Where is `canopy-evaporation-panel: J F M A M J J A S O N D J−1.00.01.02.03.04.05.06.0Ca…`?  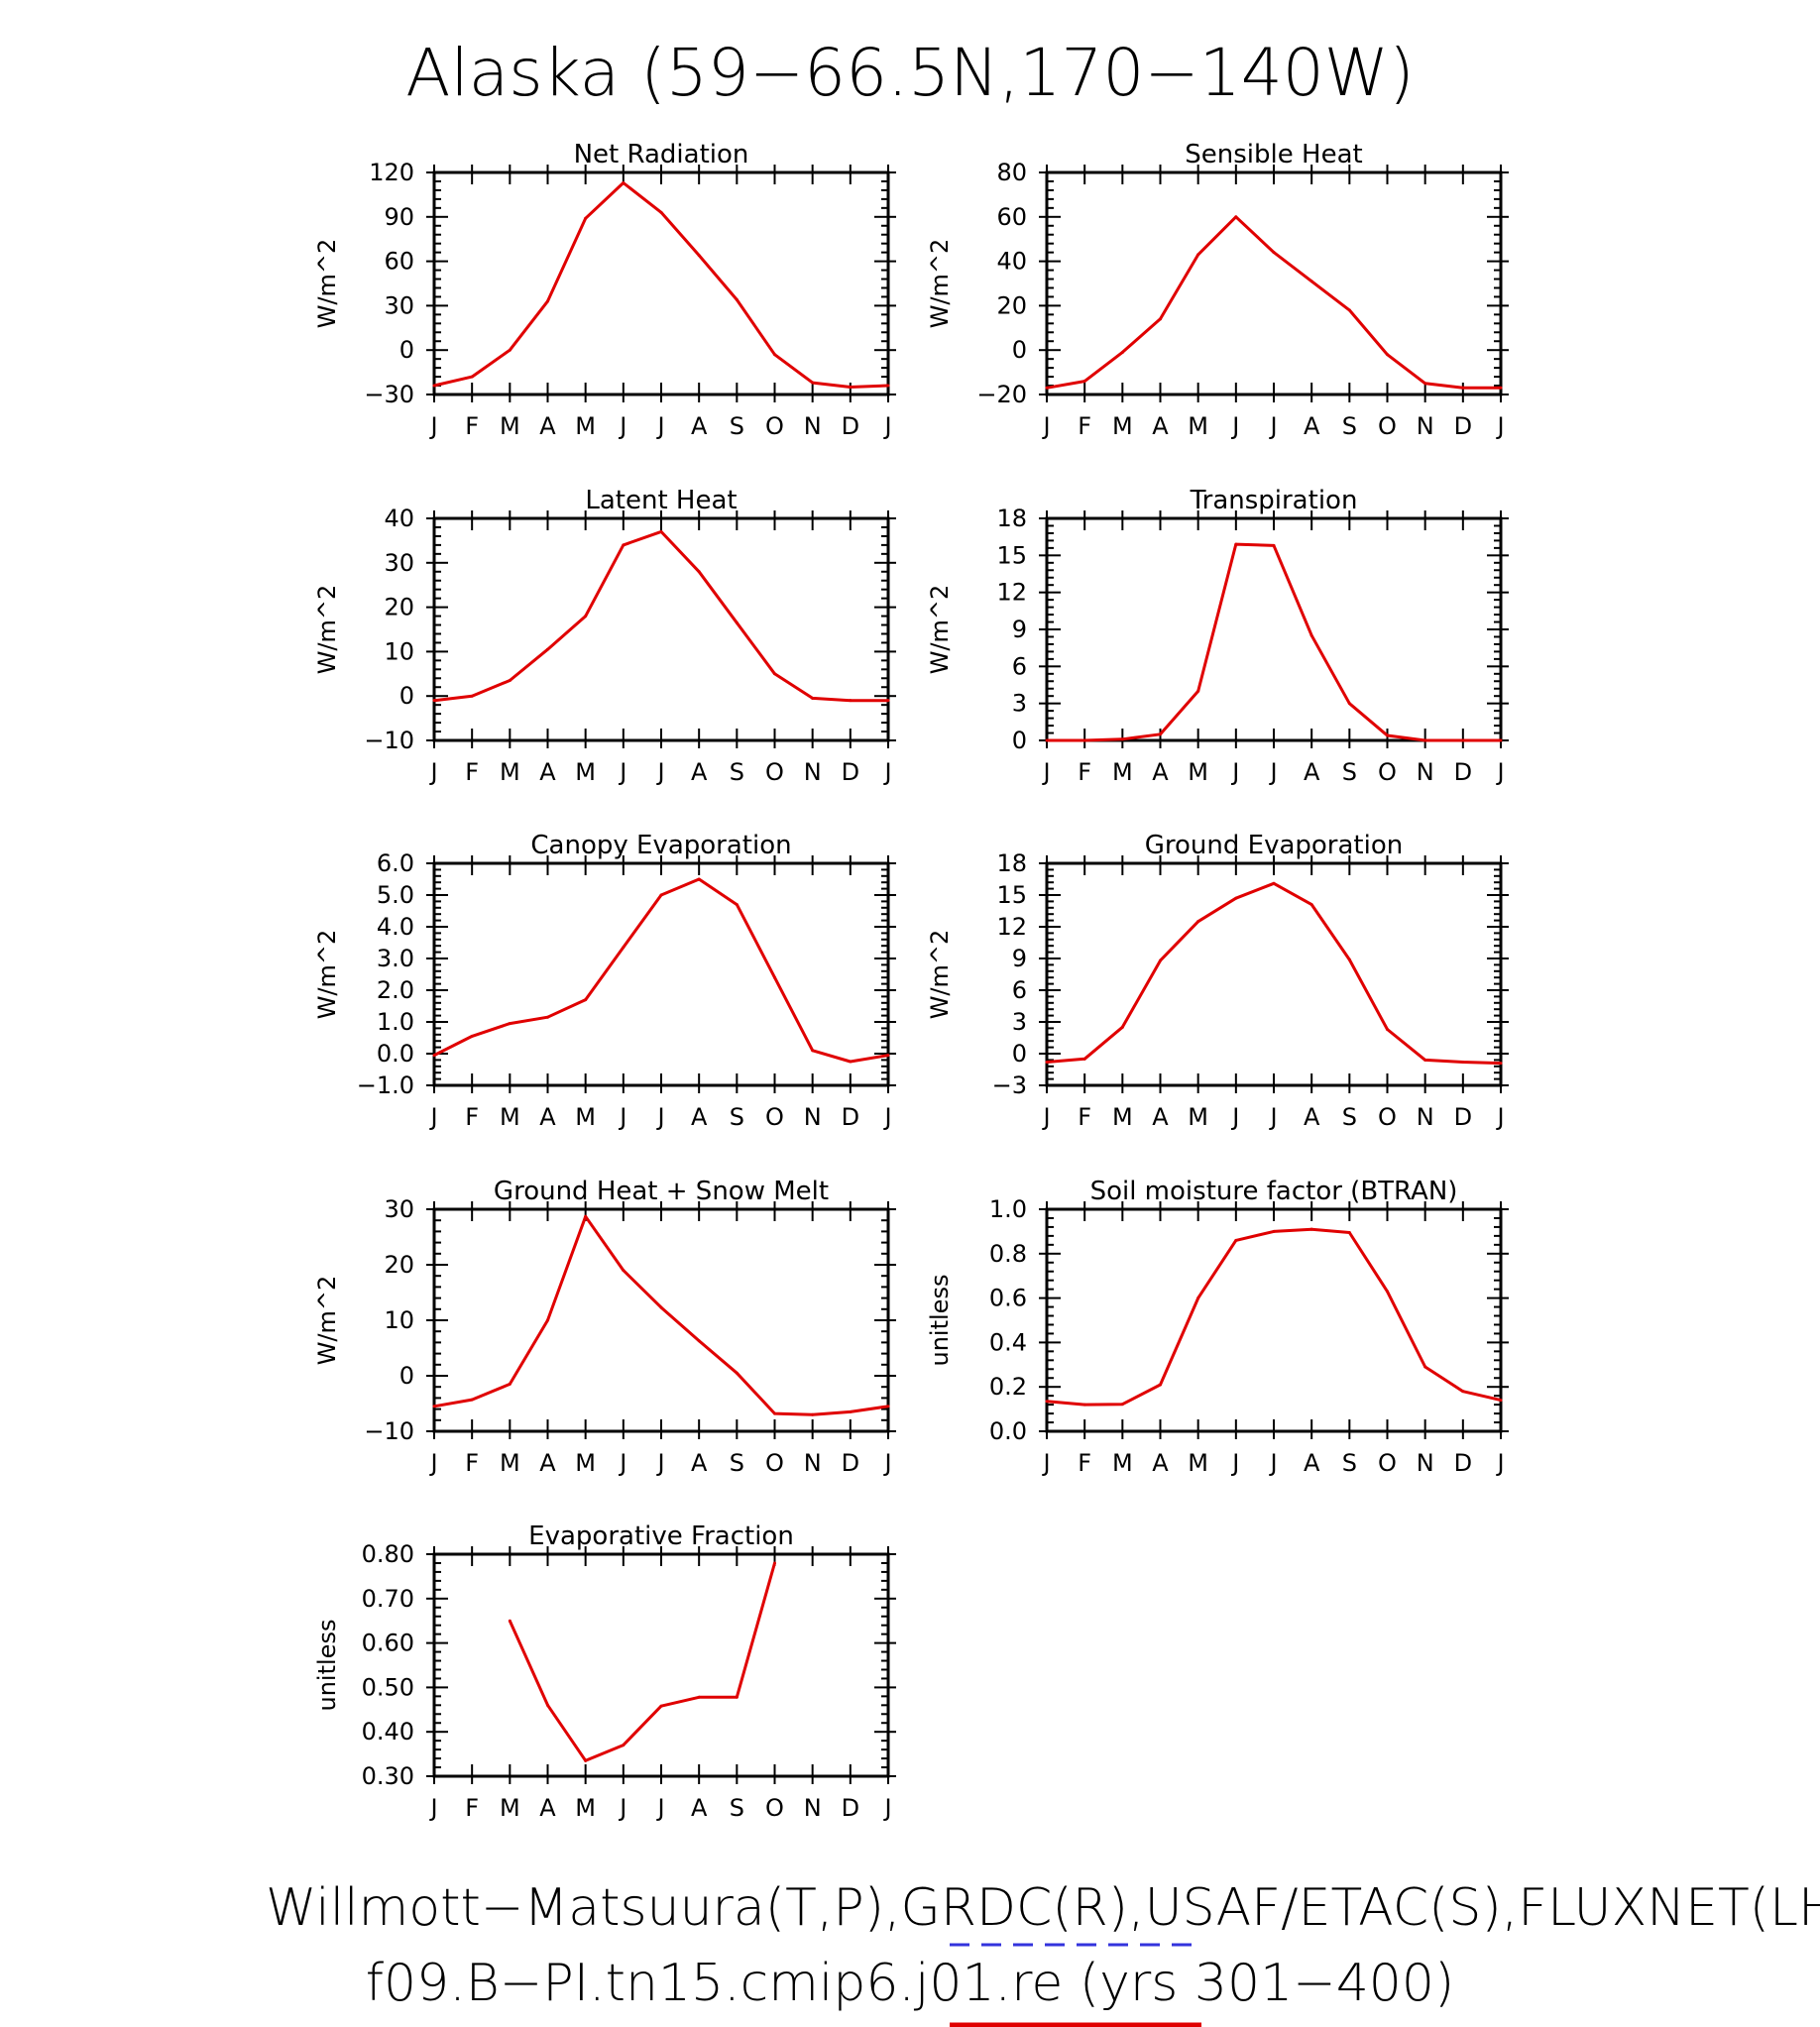 canopy-evaporation-panel: J F M A M J J A S O N D J−1.00.01.02.03.04.05.06.0Ca… is located at coordinates (604, 981).